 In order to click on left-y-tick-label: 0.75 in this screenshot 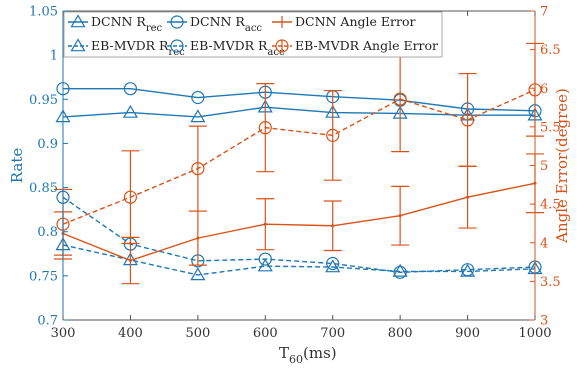, I will do `click(43, 276)`.